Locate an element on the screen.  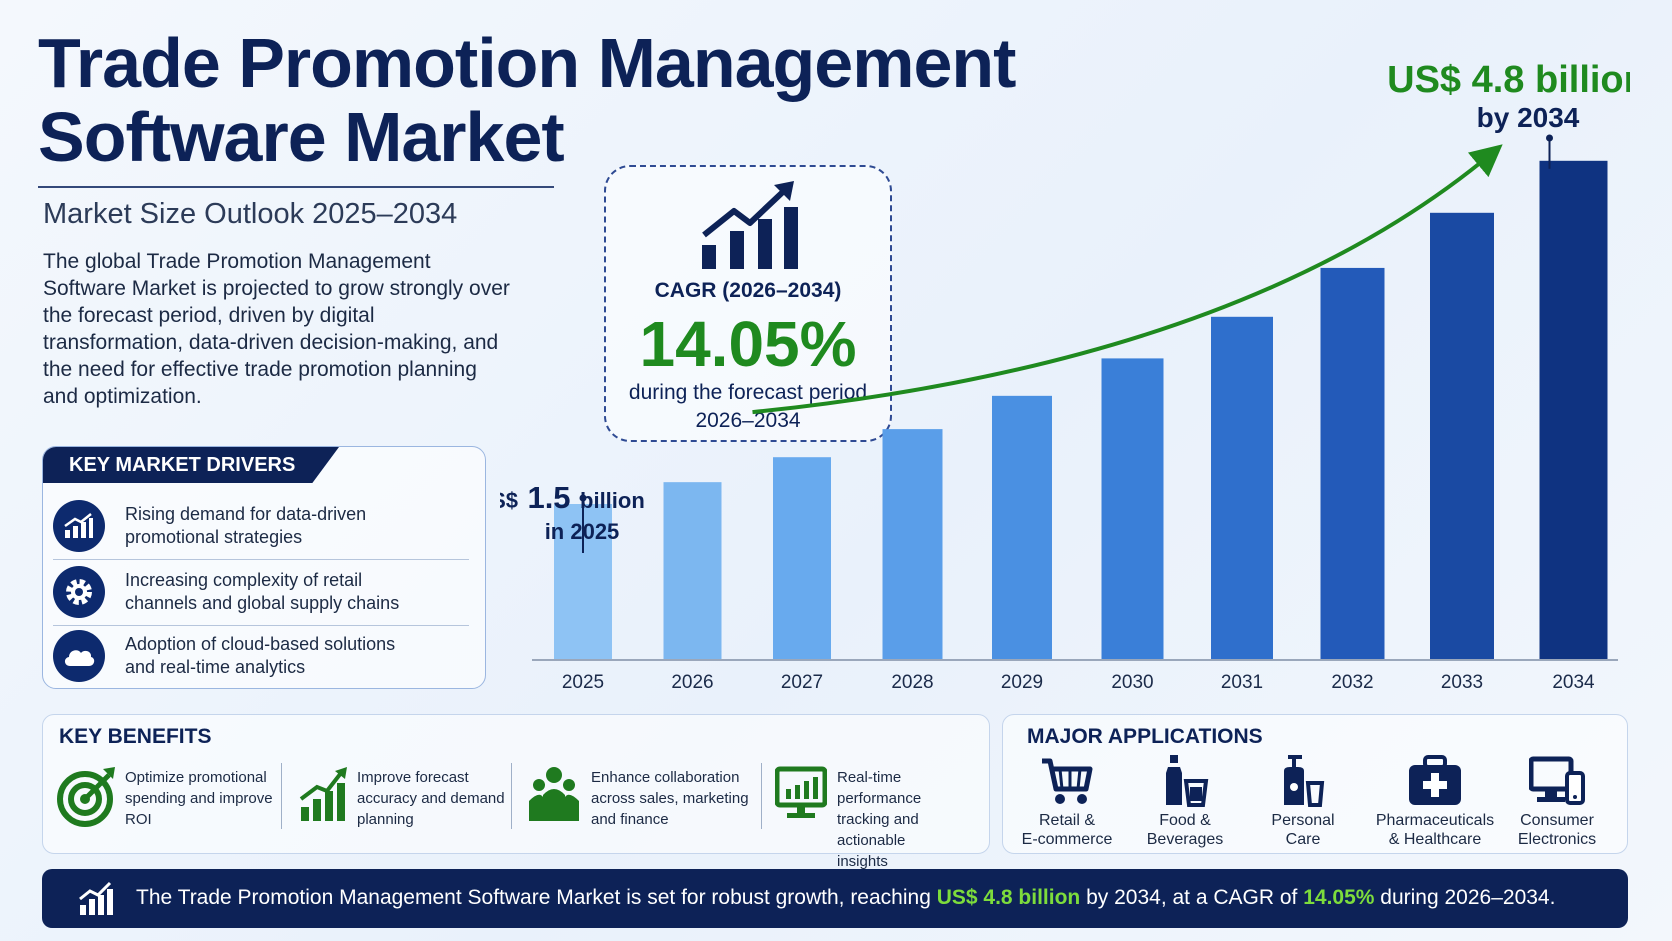
subtitle: Market Size Outlook 2025–2034 is located at coordinates (250, 214).